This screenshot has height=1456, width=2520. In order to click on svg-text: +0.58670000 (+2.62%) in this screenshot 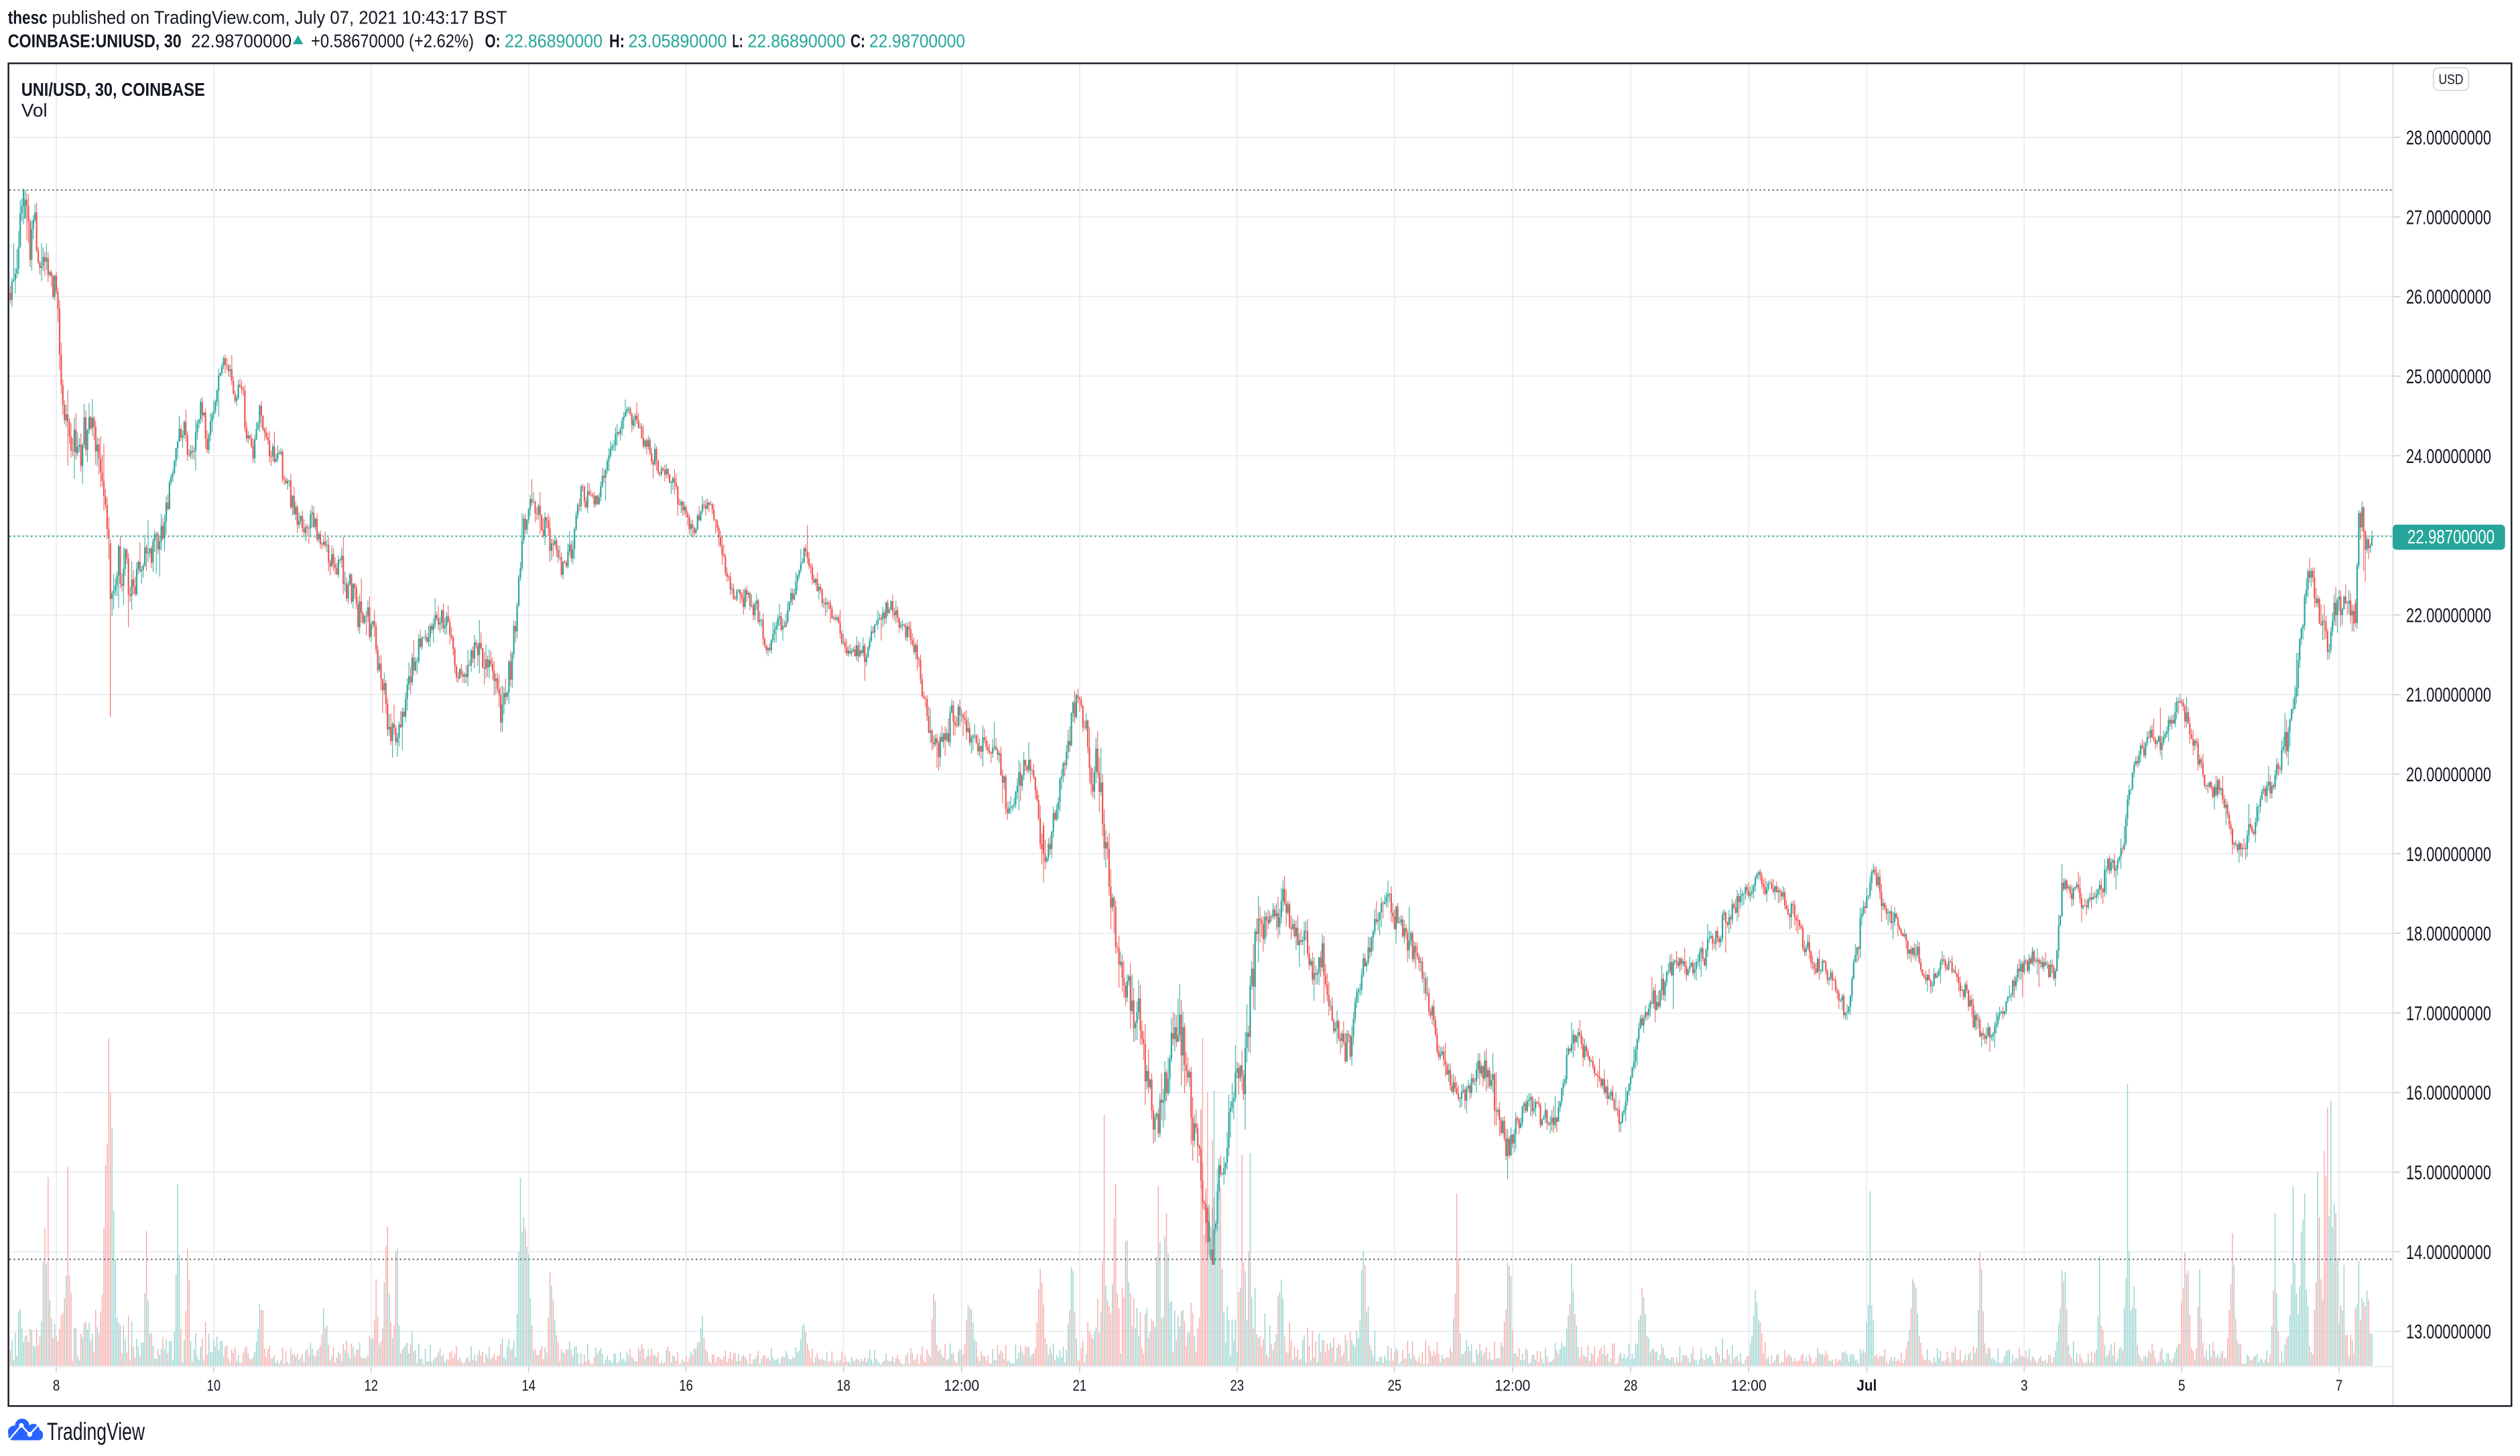, I will do `click(392, 41)`.